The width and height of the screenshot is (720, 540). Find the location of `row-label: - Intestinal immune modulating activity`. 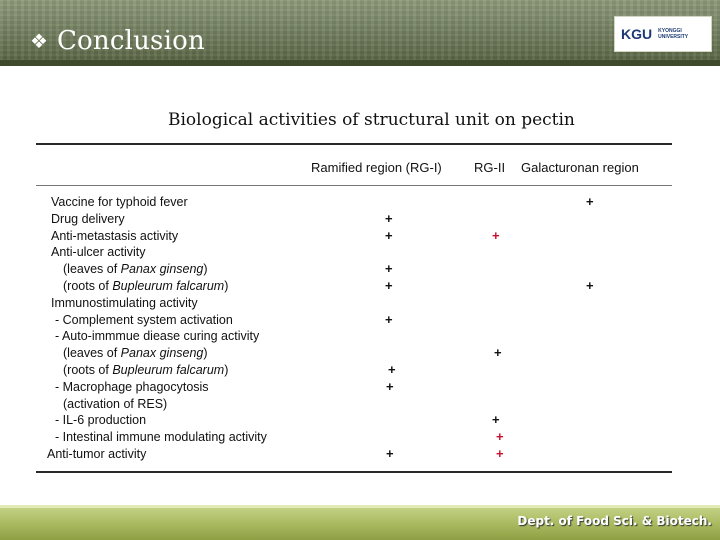

row-label: - Intestinal immune modulating activity is located at coordinates (161, 437).